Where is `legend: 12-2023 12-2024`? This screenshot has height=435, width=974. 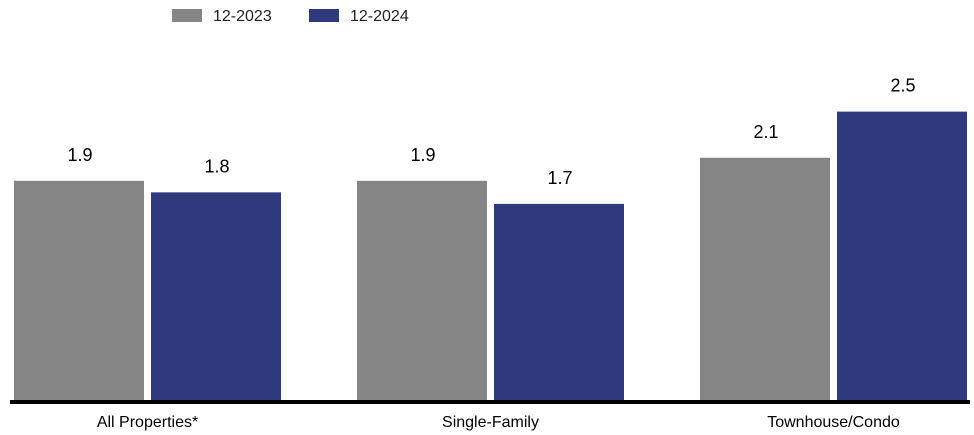
legend: 12-2023 12-2024 is located at coordinates (290, 16).